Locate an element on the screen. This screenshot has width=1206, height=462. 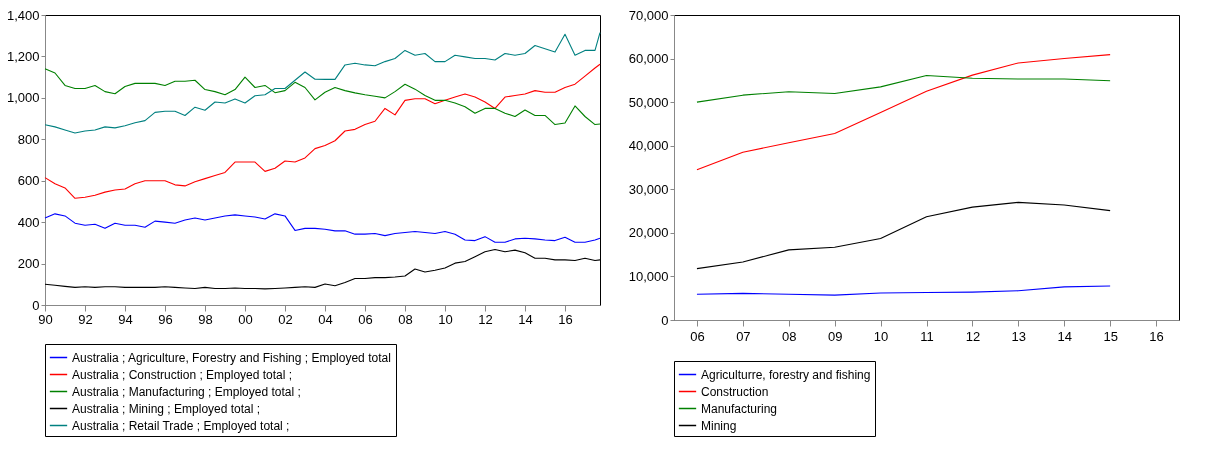
x-tick-label: 09 is located at coordinates (835, 336).